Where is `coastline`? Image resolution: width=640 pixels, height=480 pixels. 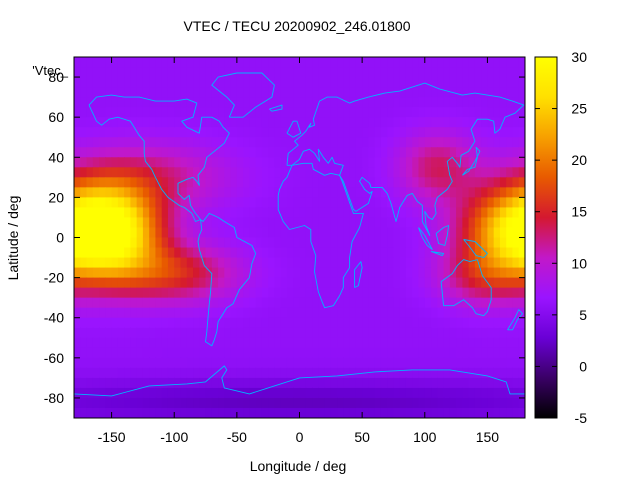 coastline is located at coordinates (442, 235).